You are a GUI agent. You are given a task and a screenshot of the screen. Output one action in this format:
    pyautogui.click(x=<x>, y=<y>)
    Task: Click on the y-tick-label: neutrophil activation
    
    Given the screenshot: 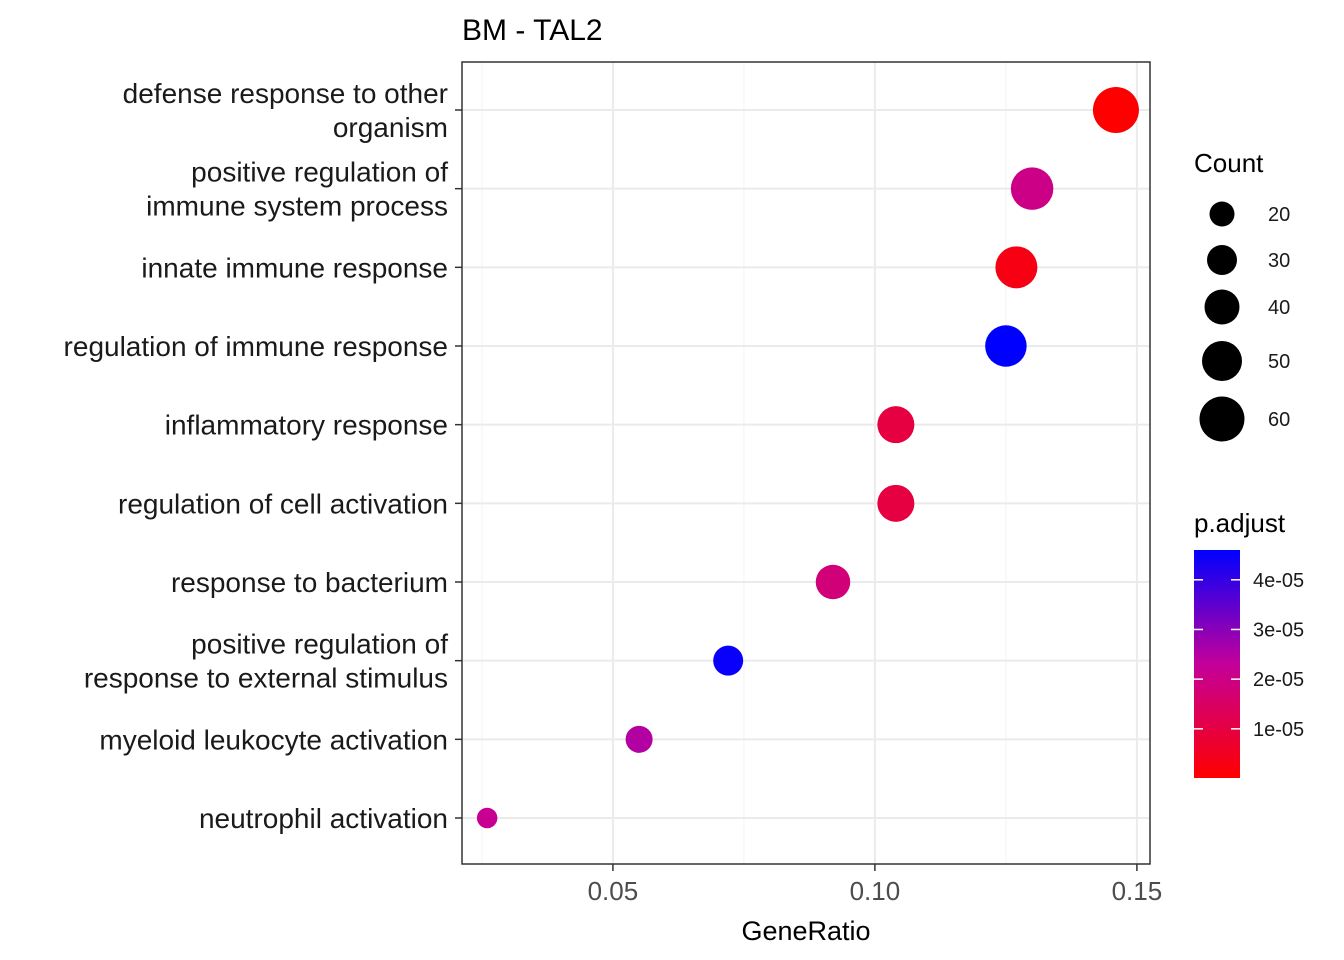 What is the action you would take?
    pyautogui.click(x=323, y=818)
    